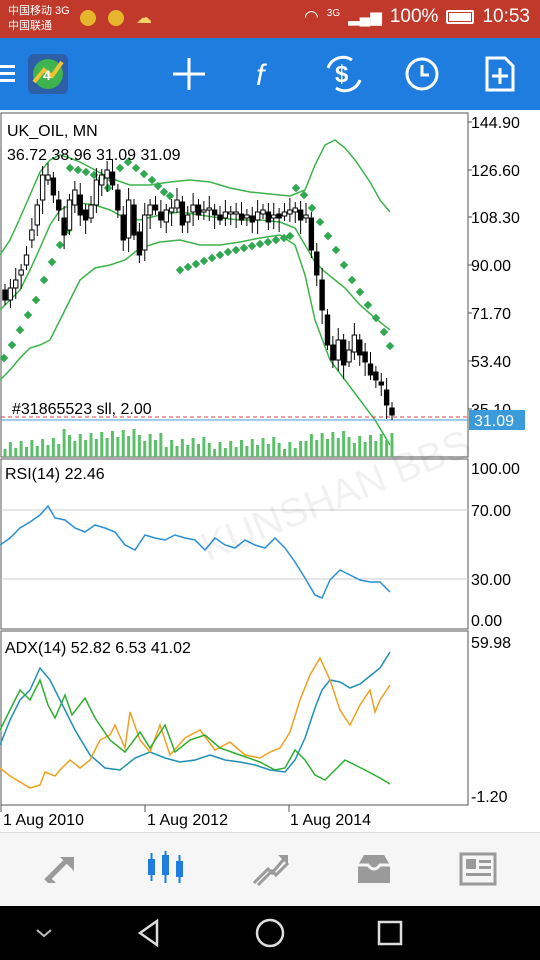 This screenshot has height=960, width=540. What do you see at coordinates (491, 643) in the screenshot?
I see `adx-tick-label: 59.98` at bounding box center [491, 643].